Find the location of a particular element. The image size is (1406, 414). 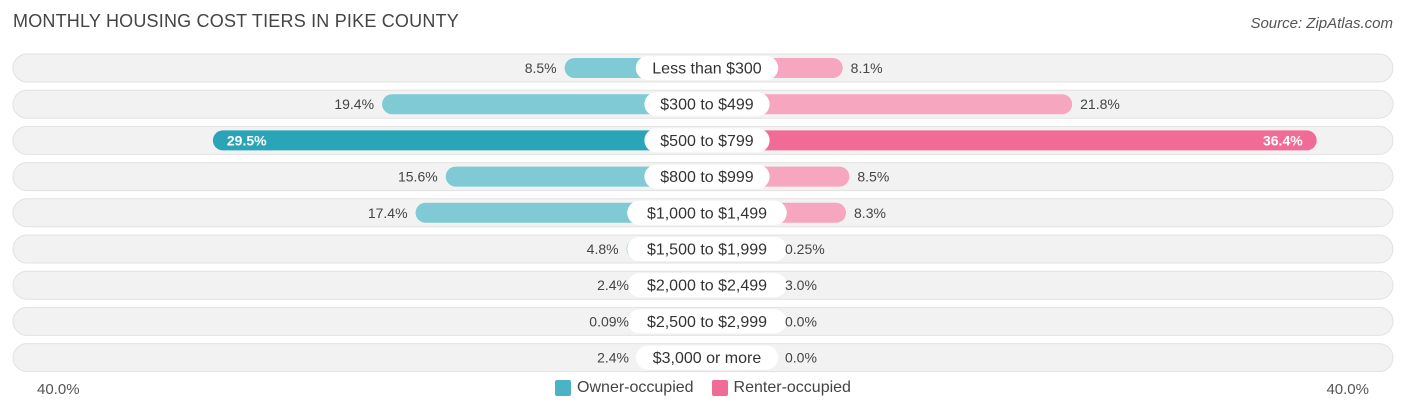

owner-value-label: 17.4% is located at coordinates (388, 213).